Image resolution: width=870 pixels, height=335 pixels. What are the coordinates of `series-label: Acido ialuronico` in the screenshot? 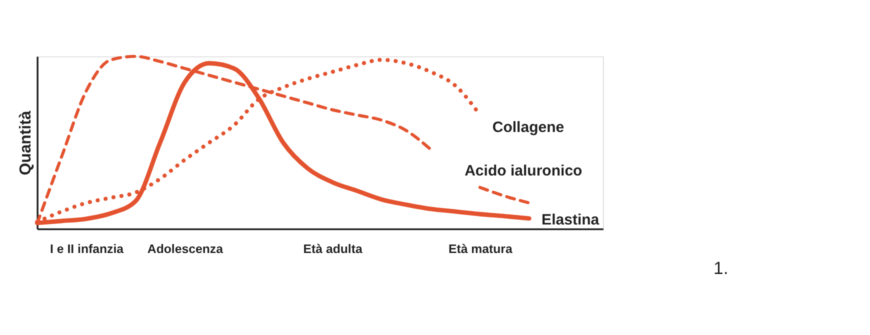 It's located at (523, 171).